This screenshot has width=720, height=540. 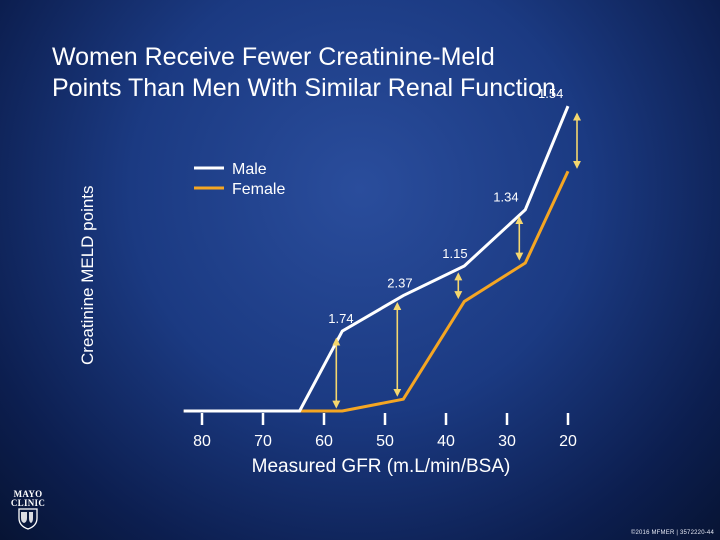 What do you see at coordinates (568, 441) in the screenshot?
I see `x-tick-label: 20` at bounding box center [568, 441].